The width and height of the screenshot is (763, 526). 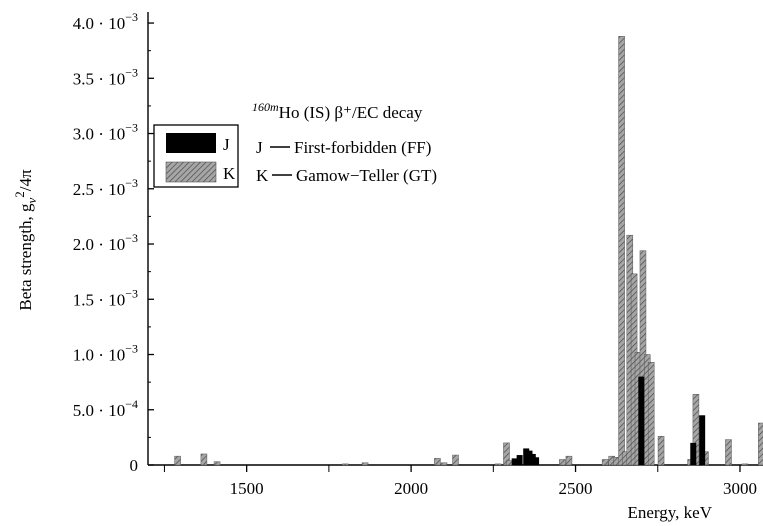 What do you see at coordinates (576, 488) in the screenshot?
I see `x-tick-label: 2500` at bounding box center [576, 488].